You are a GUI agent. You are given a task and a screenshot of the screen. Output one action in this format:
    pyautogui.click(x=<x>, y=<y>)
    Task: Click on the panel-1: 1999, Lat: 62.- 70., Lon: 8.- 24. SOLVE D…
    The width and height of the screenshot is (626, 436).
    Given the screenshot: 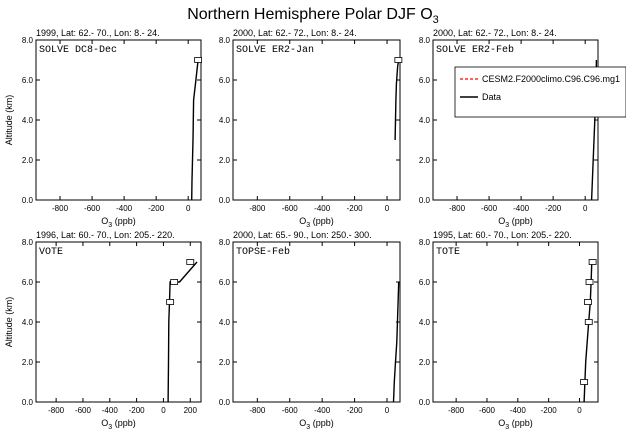 What is the action you would take?
    pyautogui.click(x=103, y=128)
    